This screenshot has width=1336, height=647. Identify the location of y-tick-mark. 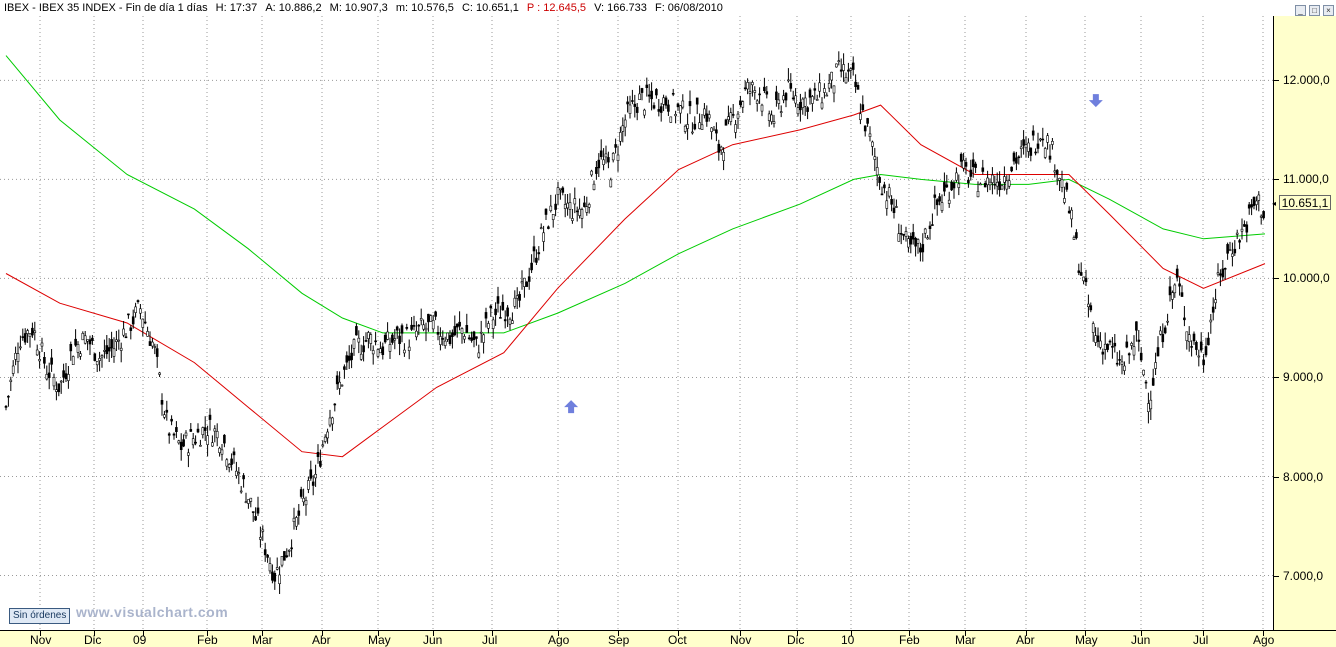
(1276, 477).